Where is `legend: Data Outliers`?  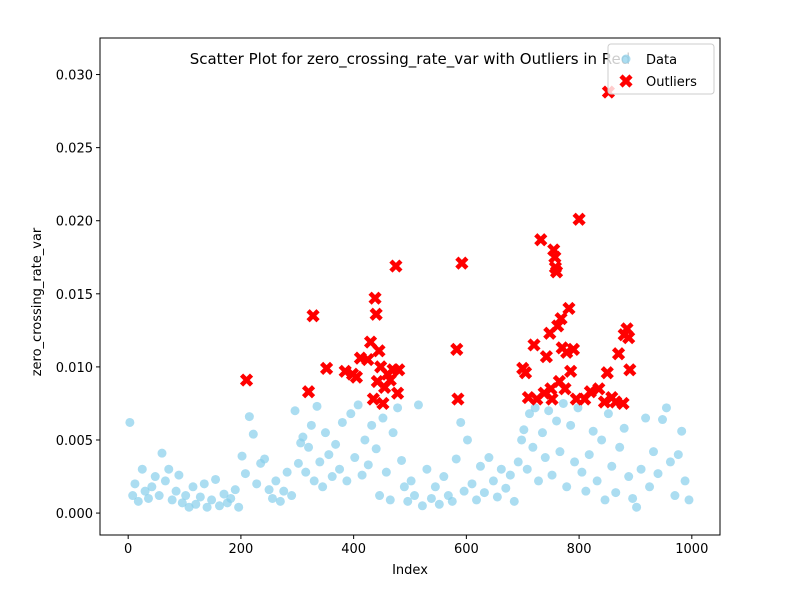 legend: Data Outliers is located at coordinates (661, 69).